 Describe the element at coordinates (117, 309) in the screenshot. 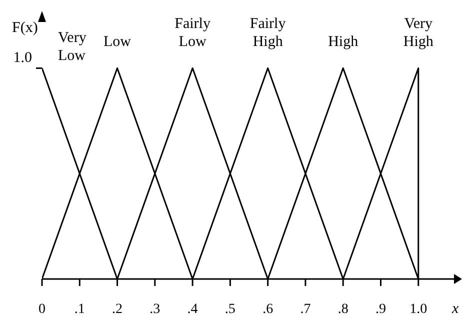

I see `x-tick-label: .2` at that location.